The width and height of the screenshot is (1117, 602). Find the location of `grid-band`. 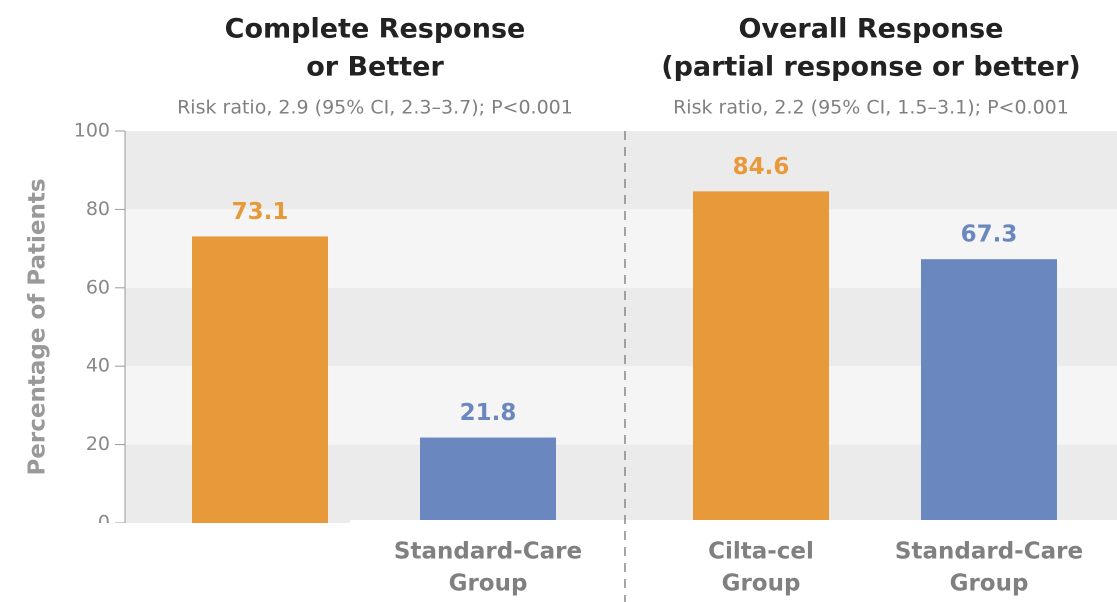

grid-band is located at coordinates (375, 170).